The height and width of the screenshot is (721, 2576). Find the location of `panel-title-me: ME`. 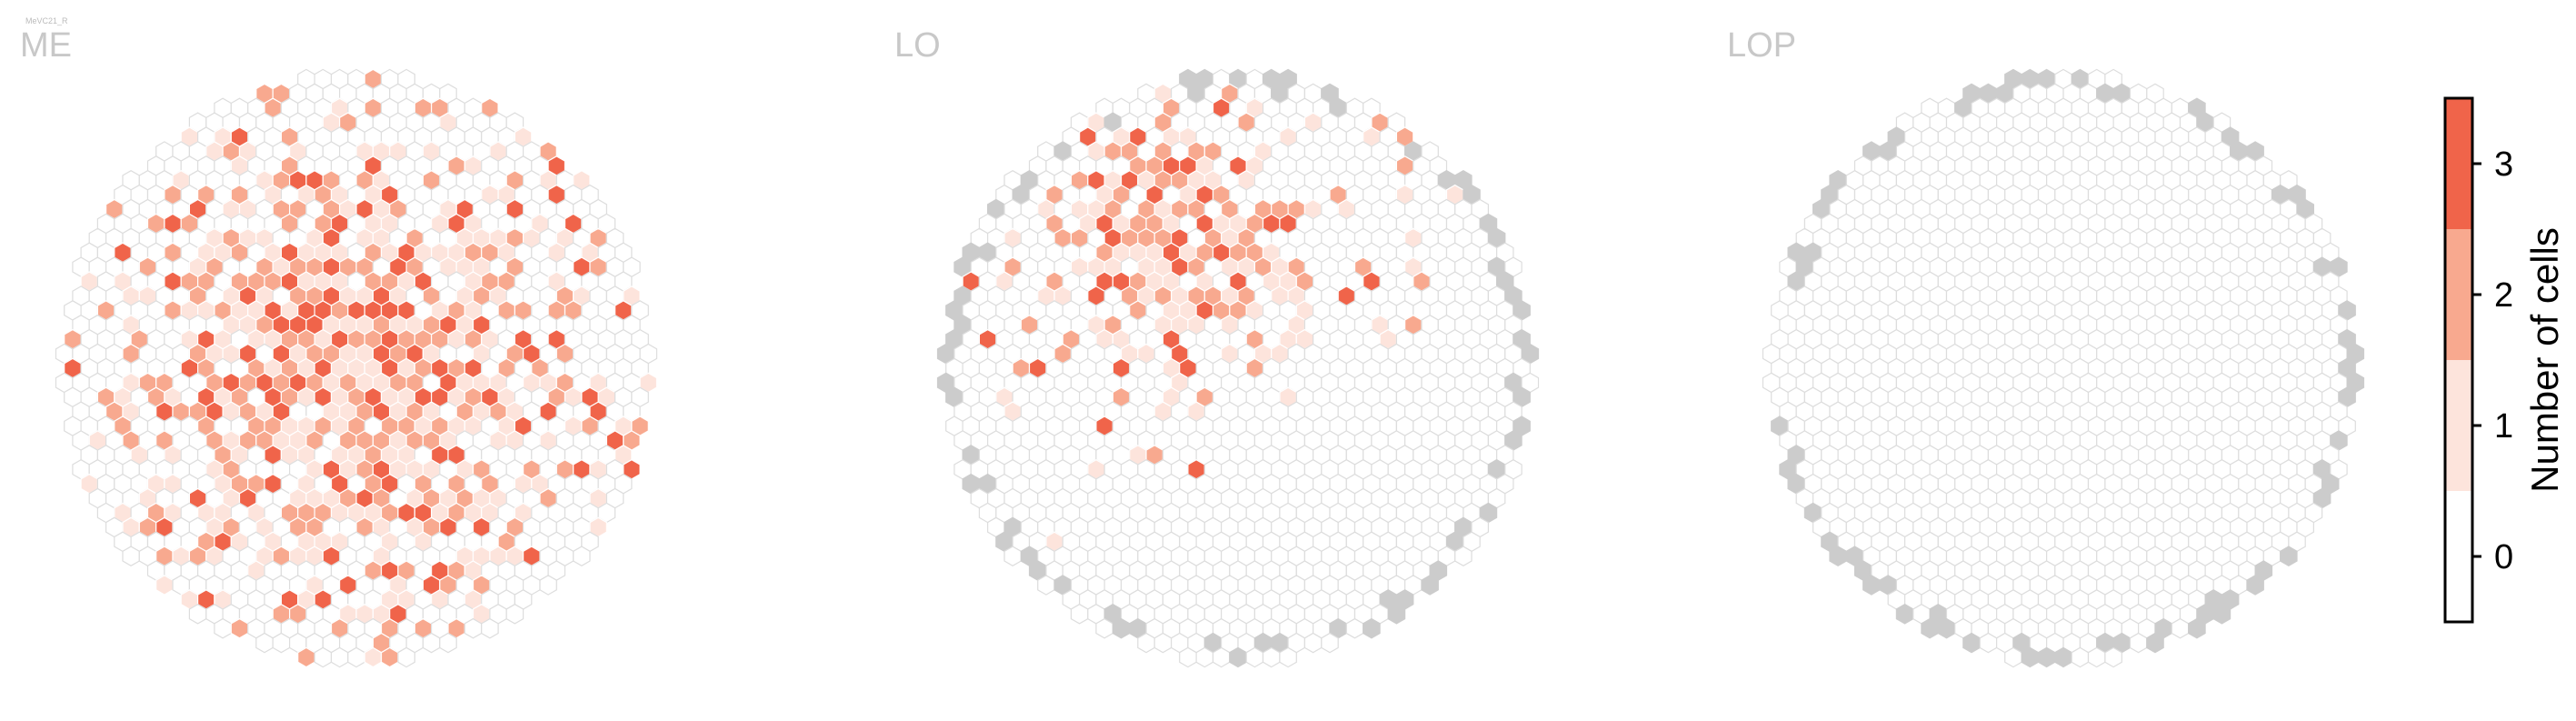

panel-title-me: ME is located at coordinates (46, 45).